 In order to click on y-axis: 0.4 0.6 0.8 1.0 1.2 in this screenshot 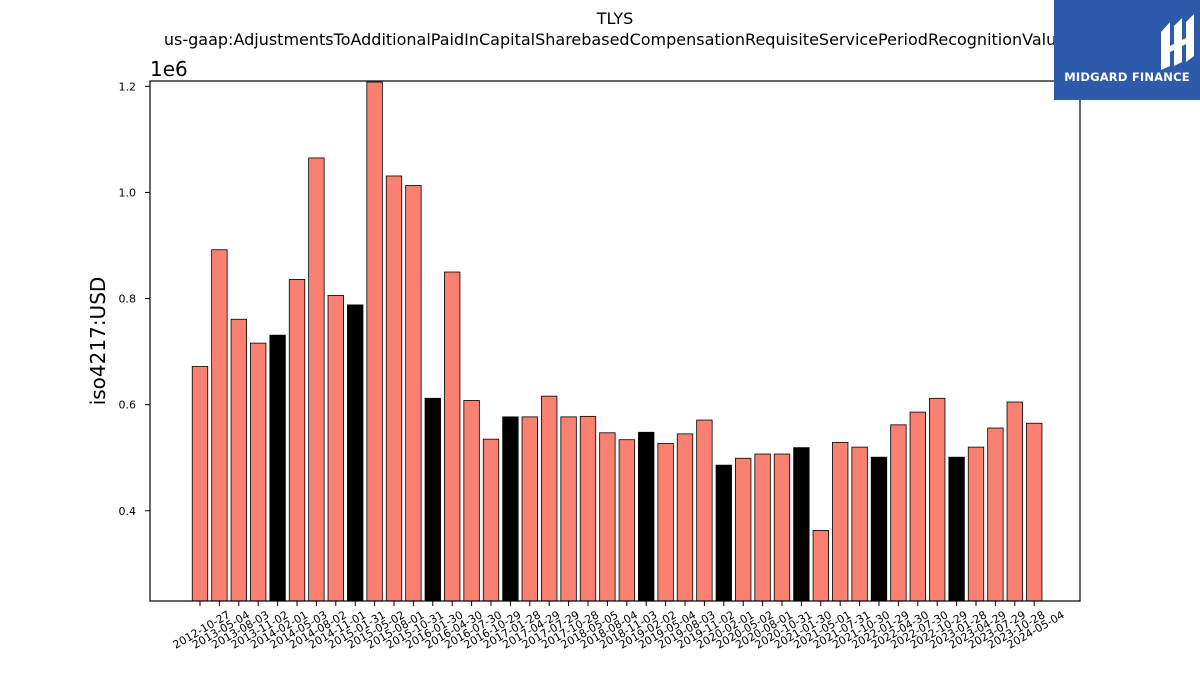, I will do `click(134, 299)`.